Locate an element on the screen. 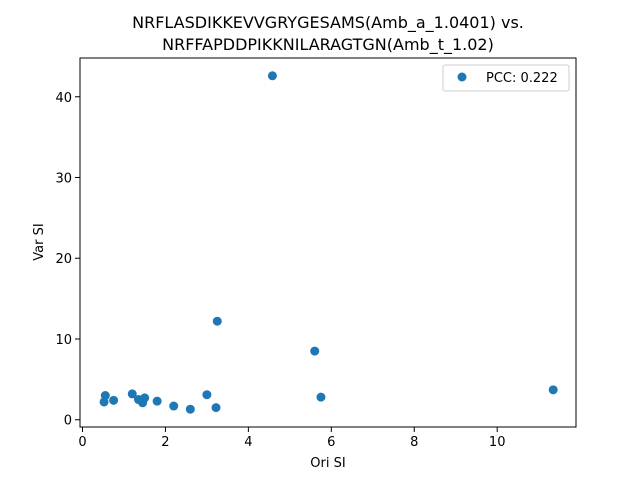 This screenshot has height=480, width=640. legend-box is located at coordinates (506, 78).